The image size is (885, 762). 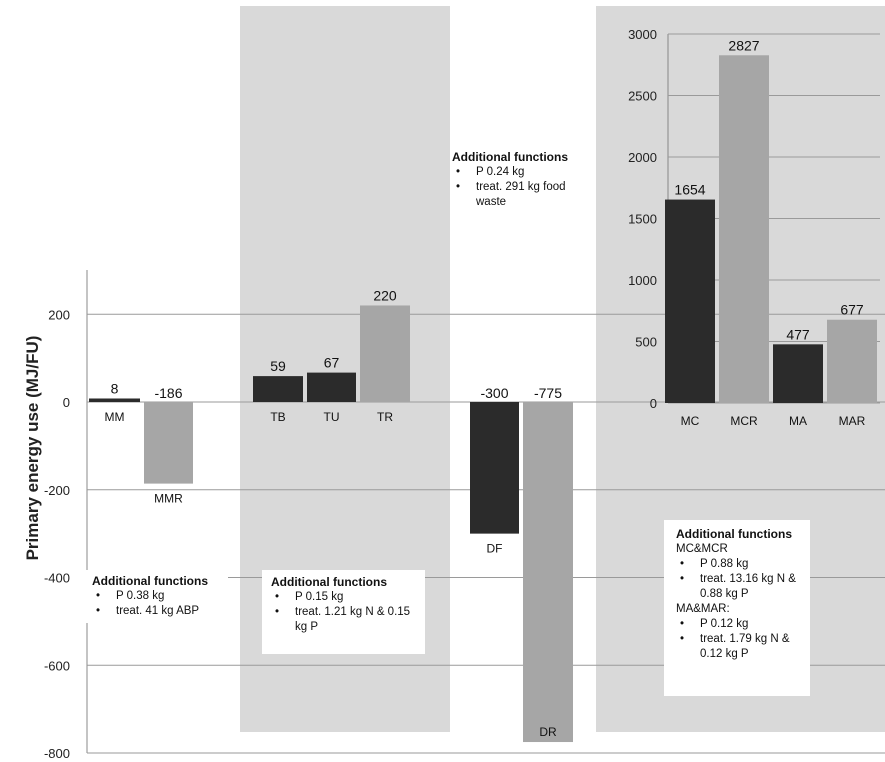 I want to click on category-label-tu: TU, so click(x=332, y=417).